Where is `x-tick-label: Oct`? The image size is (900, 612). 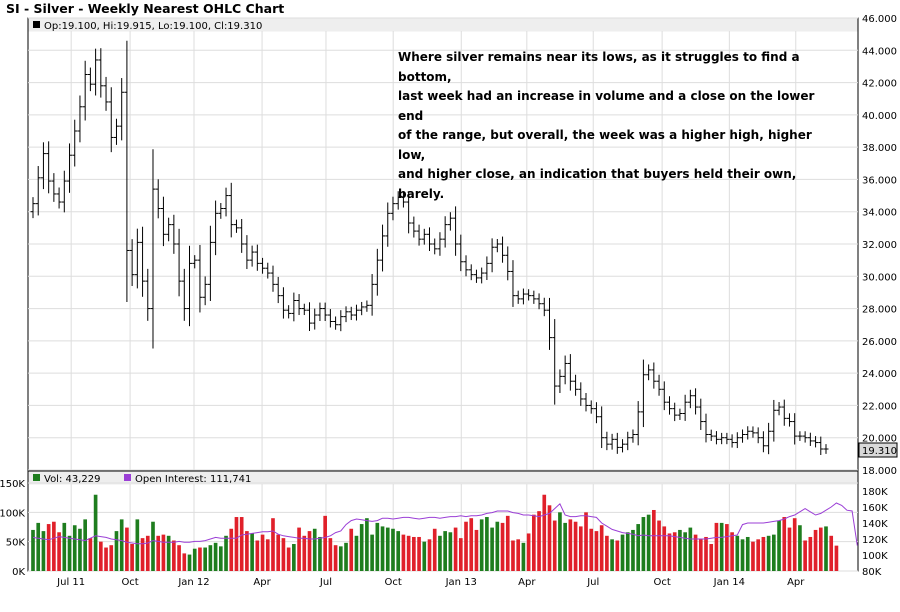
x-tick-label: Oct is located at coordinates (661, 582).